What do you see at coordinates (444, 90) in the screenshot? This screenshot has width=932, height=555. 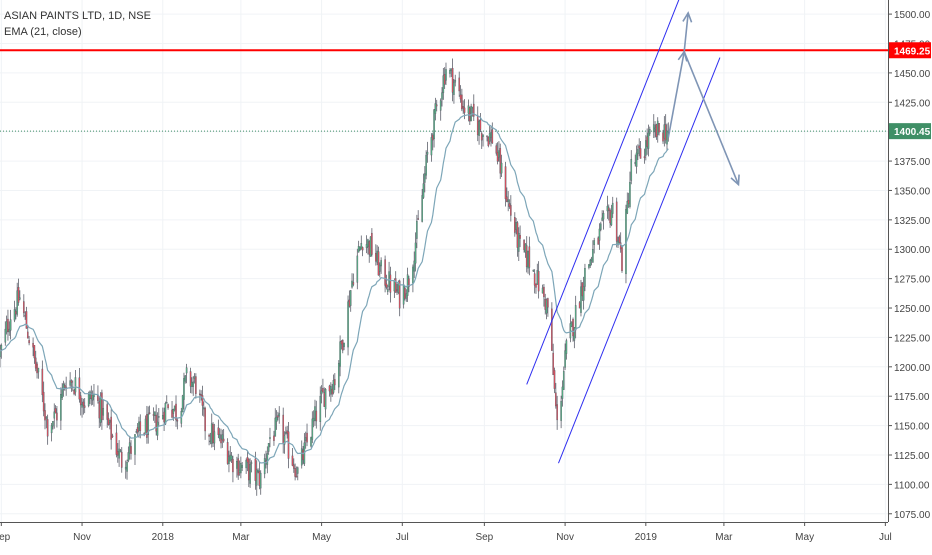 I see `horizontal-lines` at bounding box center [444, 90].